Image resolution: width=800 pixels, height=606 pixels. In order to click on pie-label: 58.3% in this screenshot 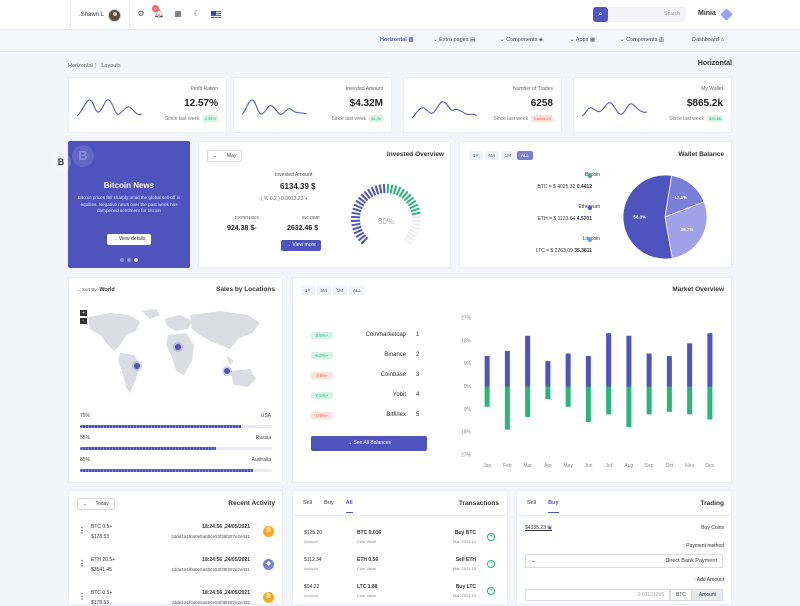, I will do `click(639, 217)`.